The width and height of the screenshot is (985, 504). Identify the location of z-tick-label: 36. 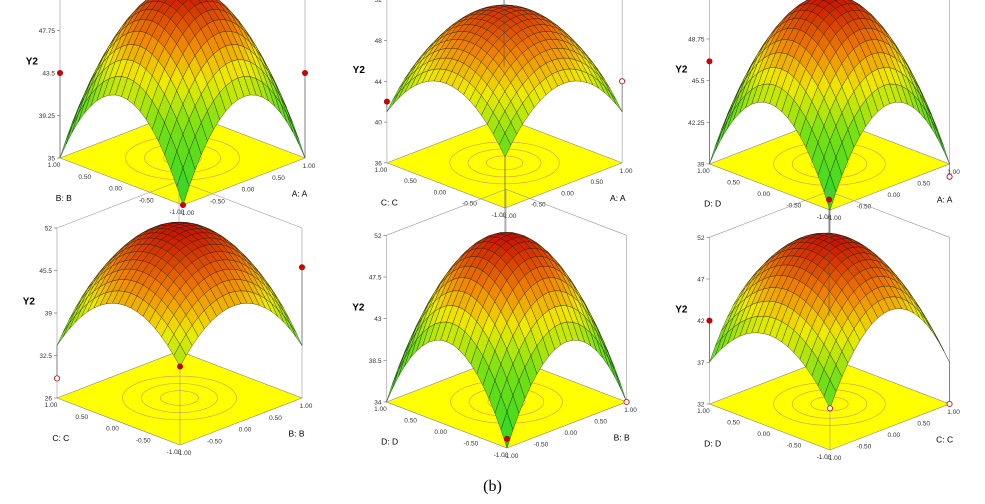
(379, 163).